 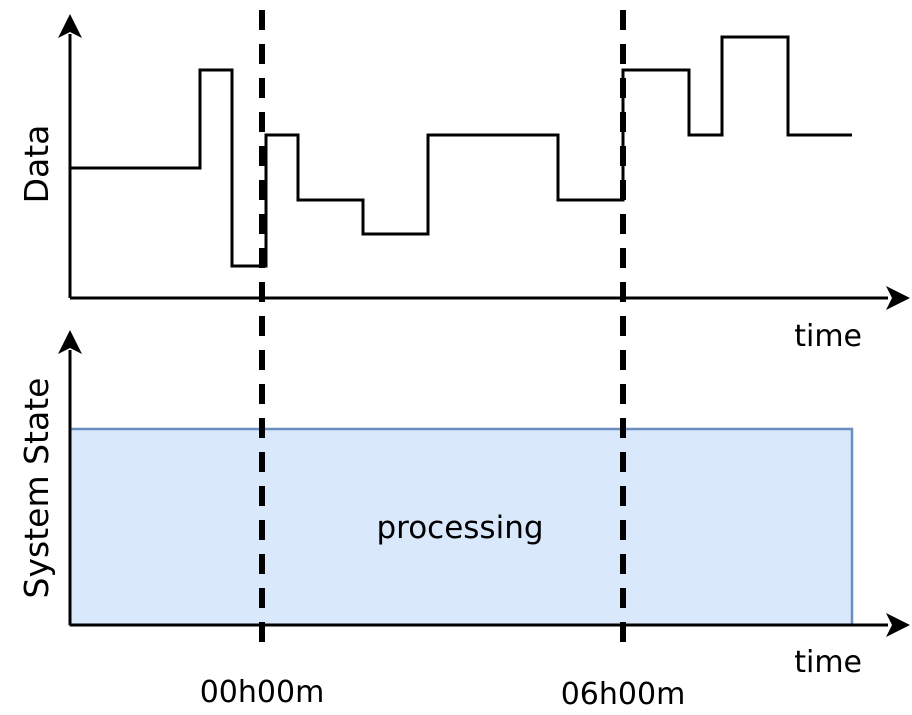 What do you see at coordinates (898, 298) in the screenshot?
I see `top-x-axis-arrow` at bounding box center [898, 298].